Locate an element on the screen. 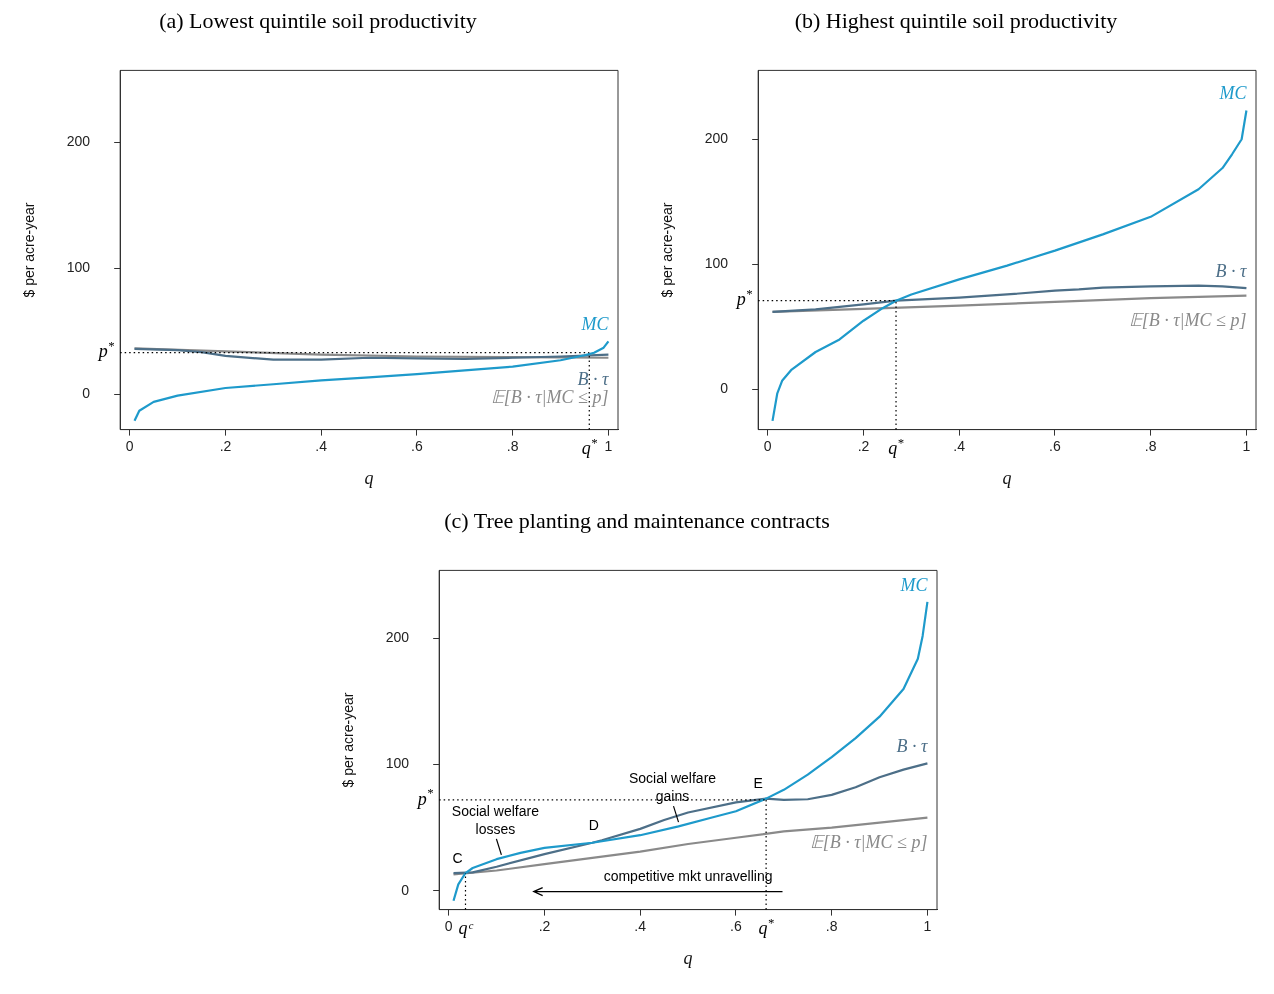 This screenshot has width=1274, height=994. annotation: Social welfare gains is located at coordinates (672, 786).